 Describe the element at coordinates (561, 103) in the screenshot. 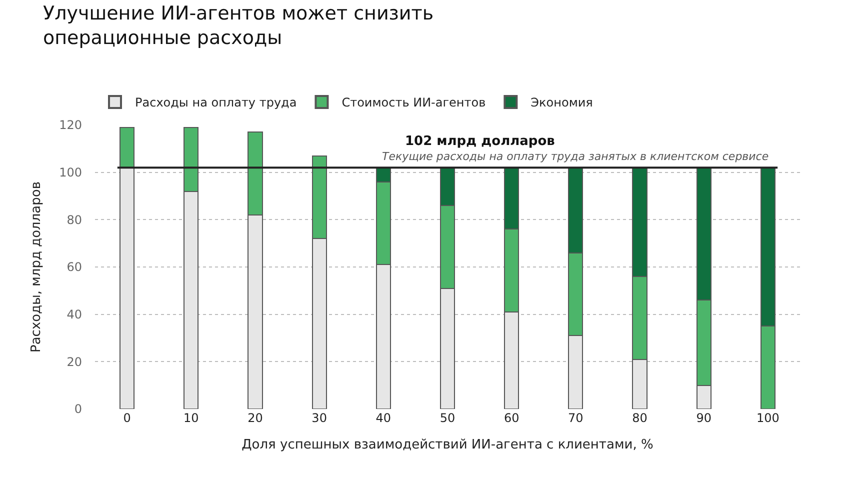

I see `legend-label: Экономия` at that location.